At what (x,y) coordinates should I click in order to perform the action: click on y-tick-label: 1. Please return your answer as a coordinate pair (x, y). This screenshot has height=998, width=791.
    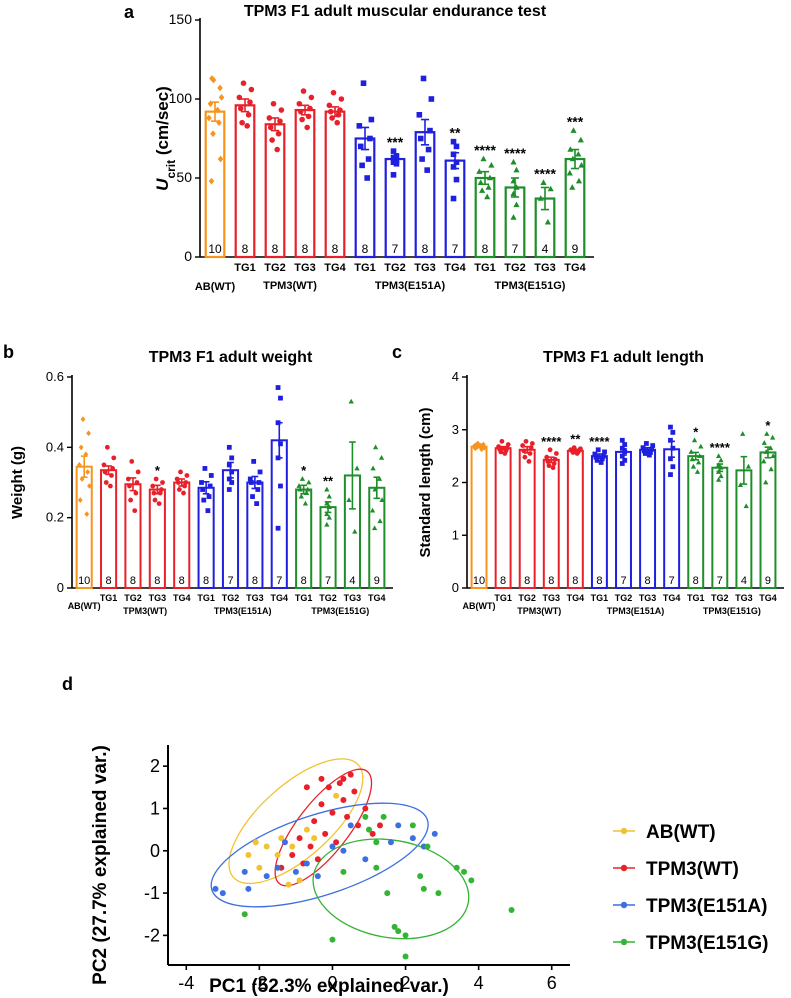
    Looking at the image, I should click on (455, 534).